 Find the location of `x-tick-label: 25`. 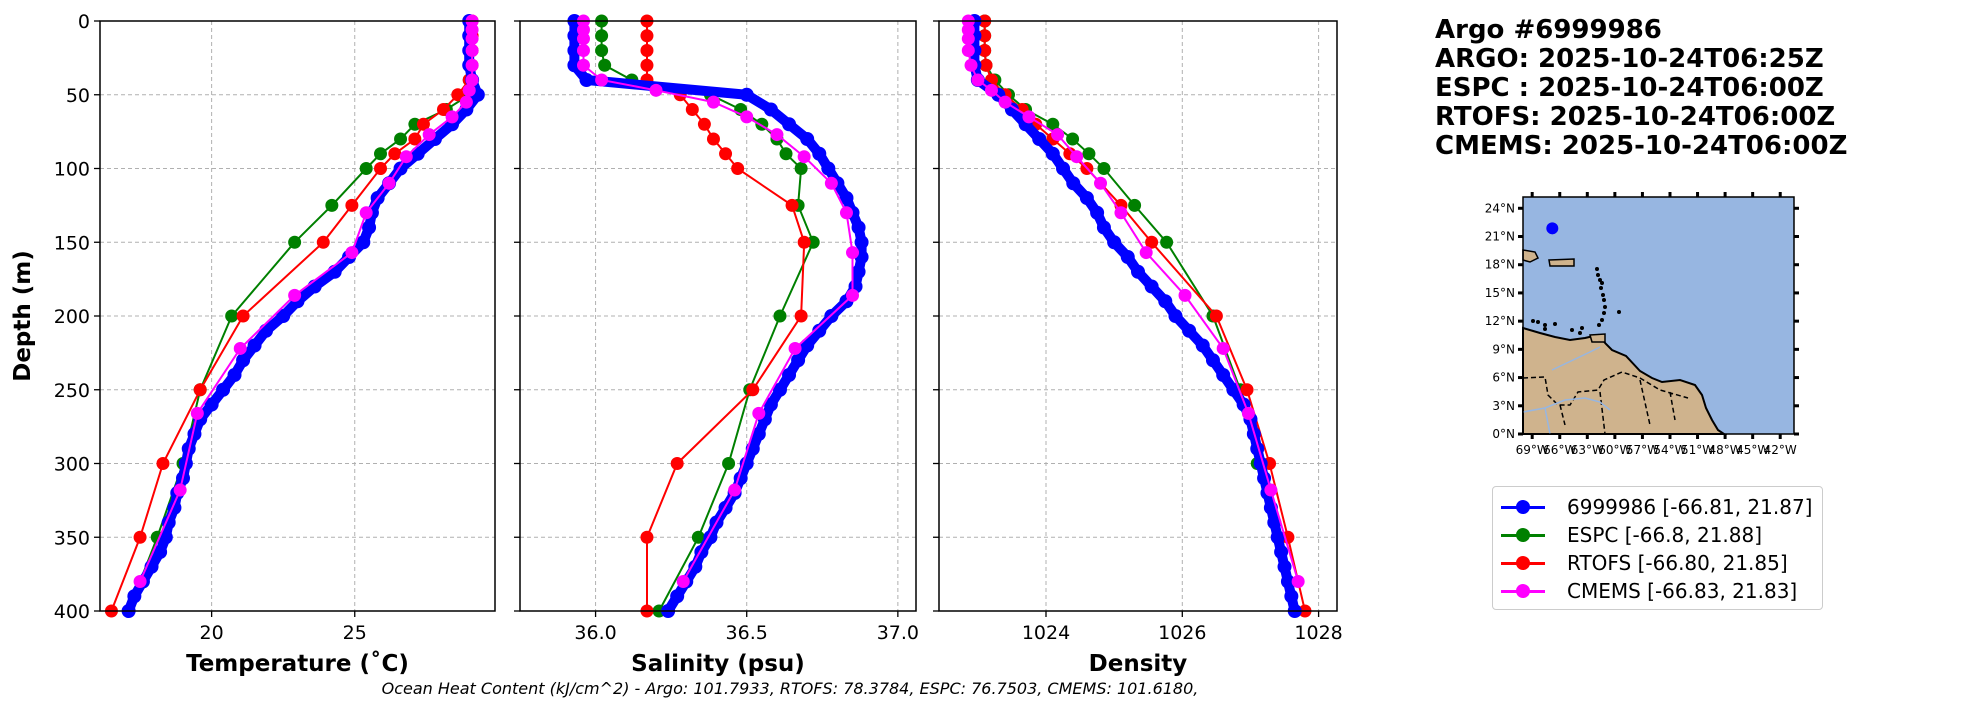

x-tick-label: 25 is located at coordinates (355, 633).